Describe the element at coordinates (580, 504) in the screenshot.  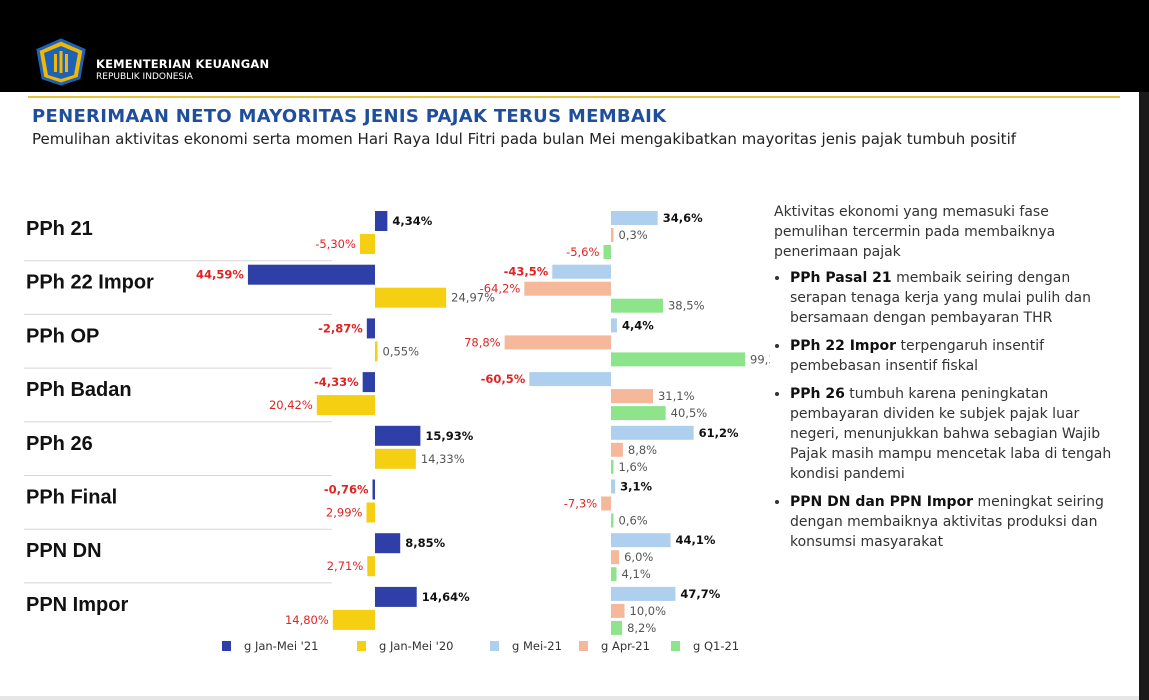
I see `data-label: -7,3%` at that location.